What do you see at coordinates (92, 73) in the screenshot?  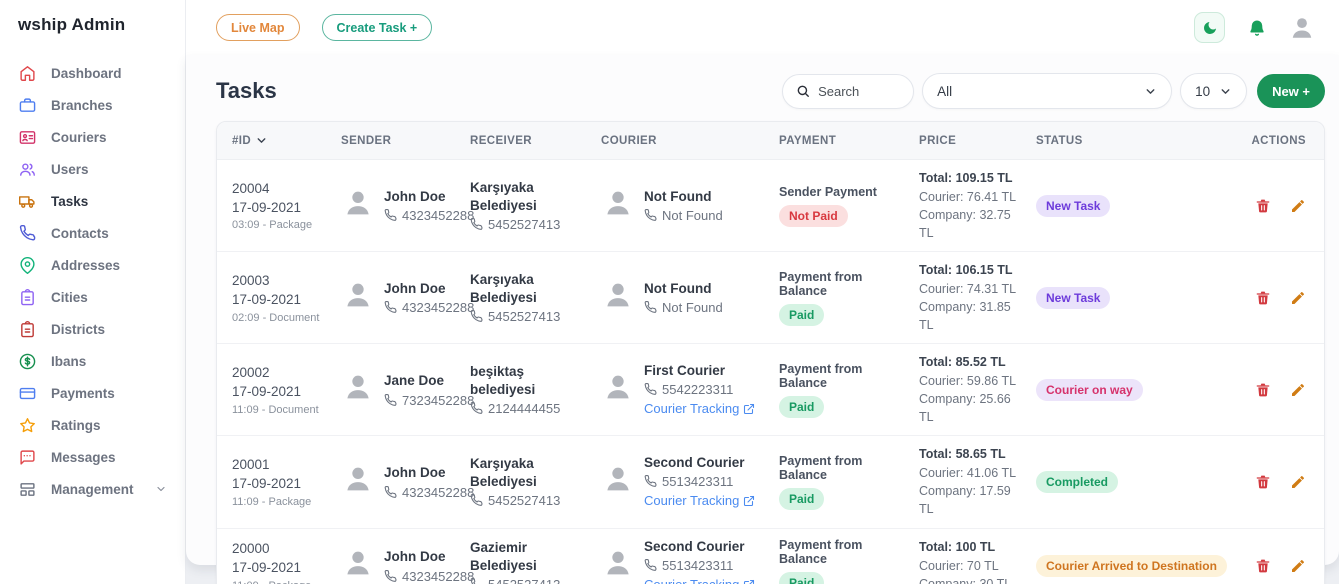 I see `sidebar-item-dashboard: Dashboard` at bounding box center [92, 73].